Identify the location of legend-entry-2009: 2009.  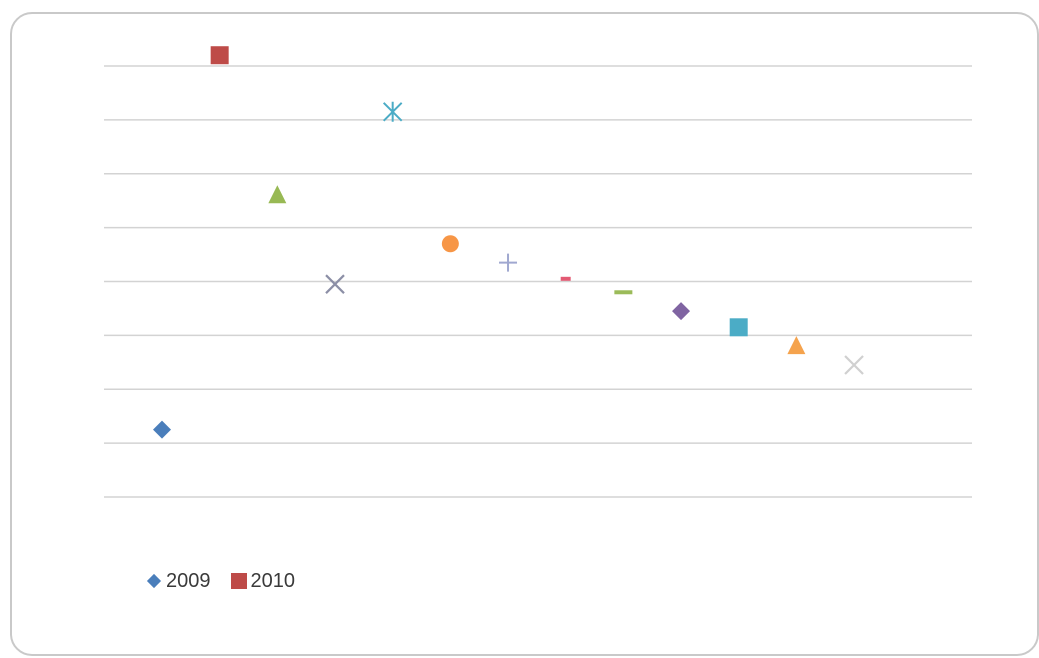
(178, 581).